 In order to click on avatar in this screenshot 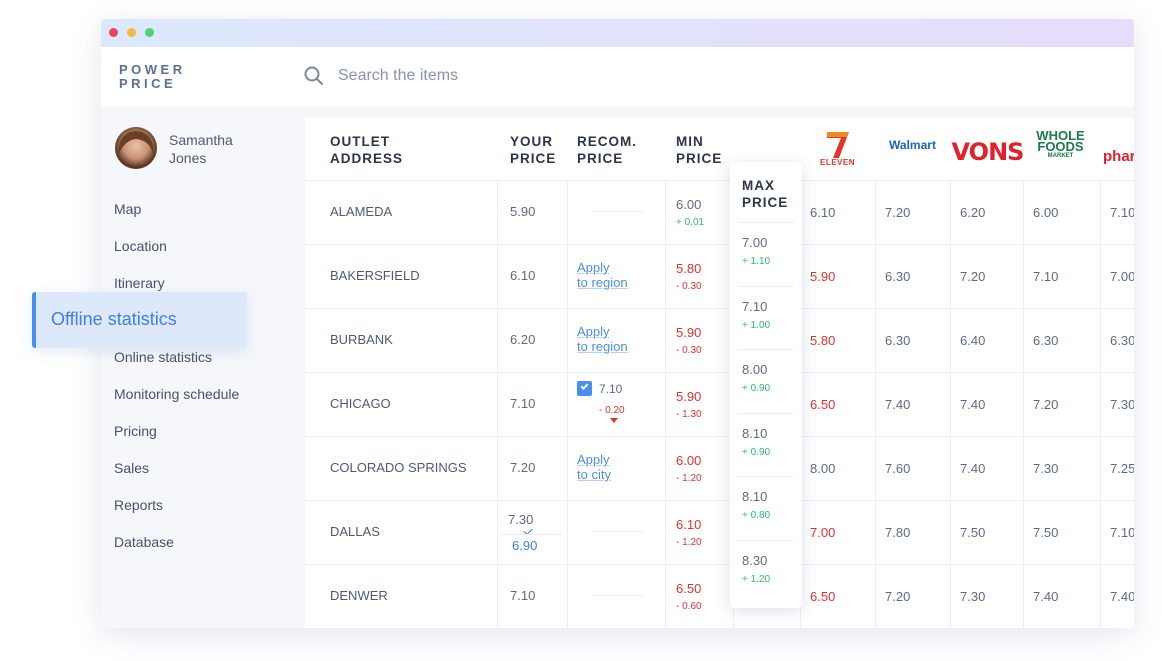, I will do `click(136, 148)`.